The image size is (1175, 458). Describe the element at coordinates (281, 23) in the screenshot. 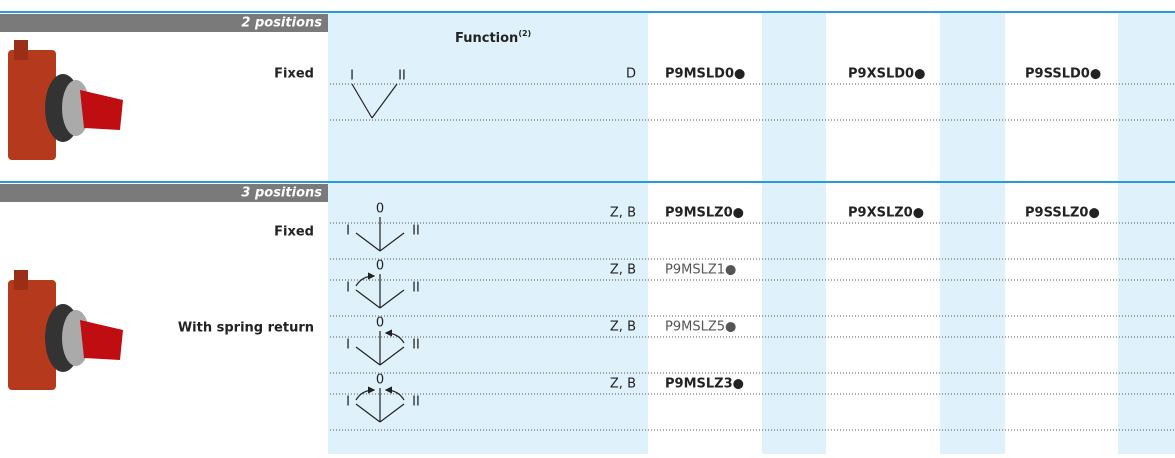

I see `section-title: 2 positions` at that location.